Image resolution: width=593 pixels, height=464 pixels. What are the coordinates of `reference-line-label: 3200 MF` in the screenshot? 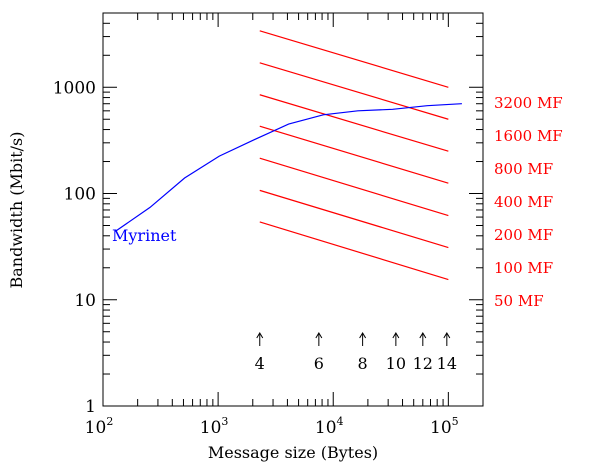 It's located at (528, 103).